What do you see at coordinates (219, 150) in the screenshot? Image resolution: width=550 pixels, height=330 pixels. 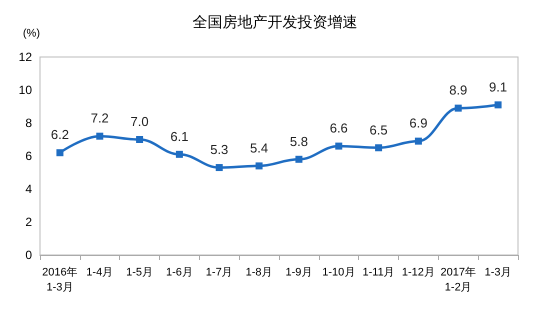 I see `data-label: 5.3` at bounding box center [219, 150].